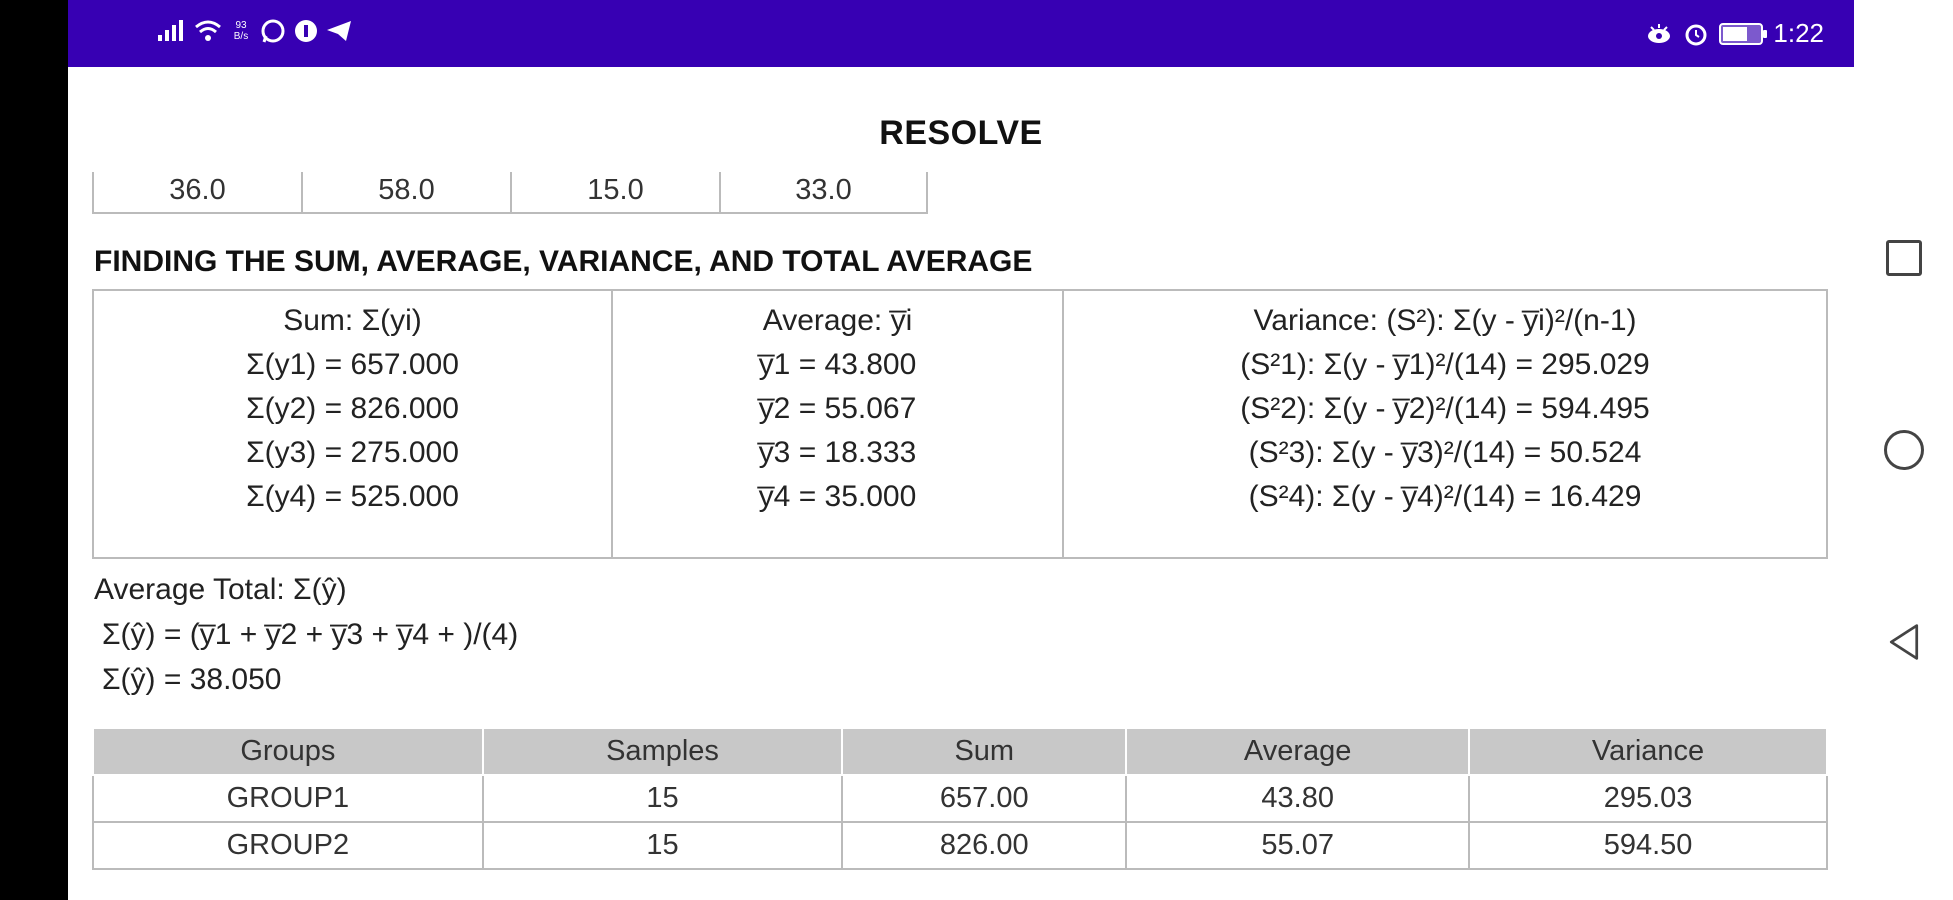 The image size is (1953, 900). What do you see at coordinates (1659, 33) in the screenshot?
I see `eye-comfort-icon` at bounding box center [1659, 33].